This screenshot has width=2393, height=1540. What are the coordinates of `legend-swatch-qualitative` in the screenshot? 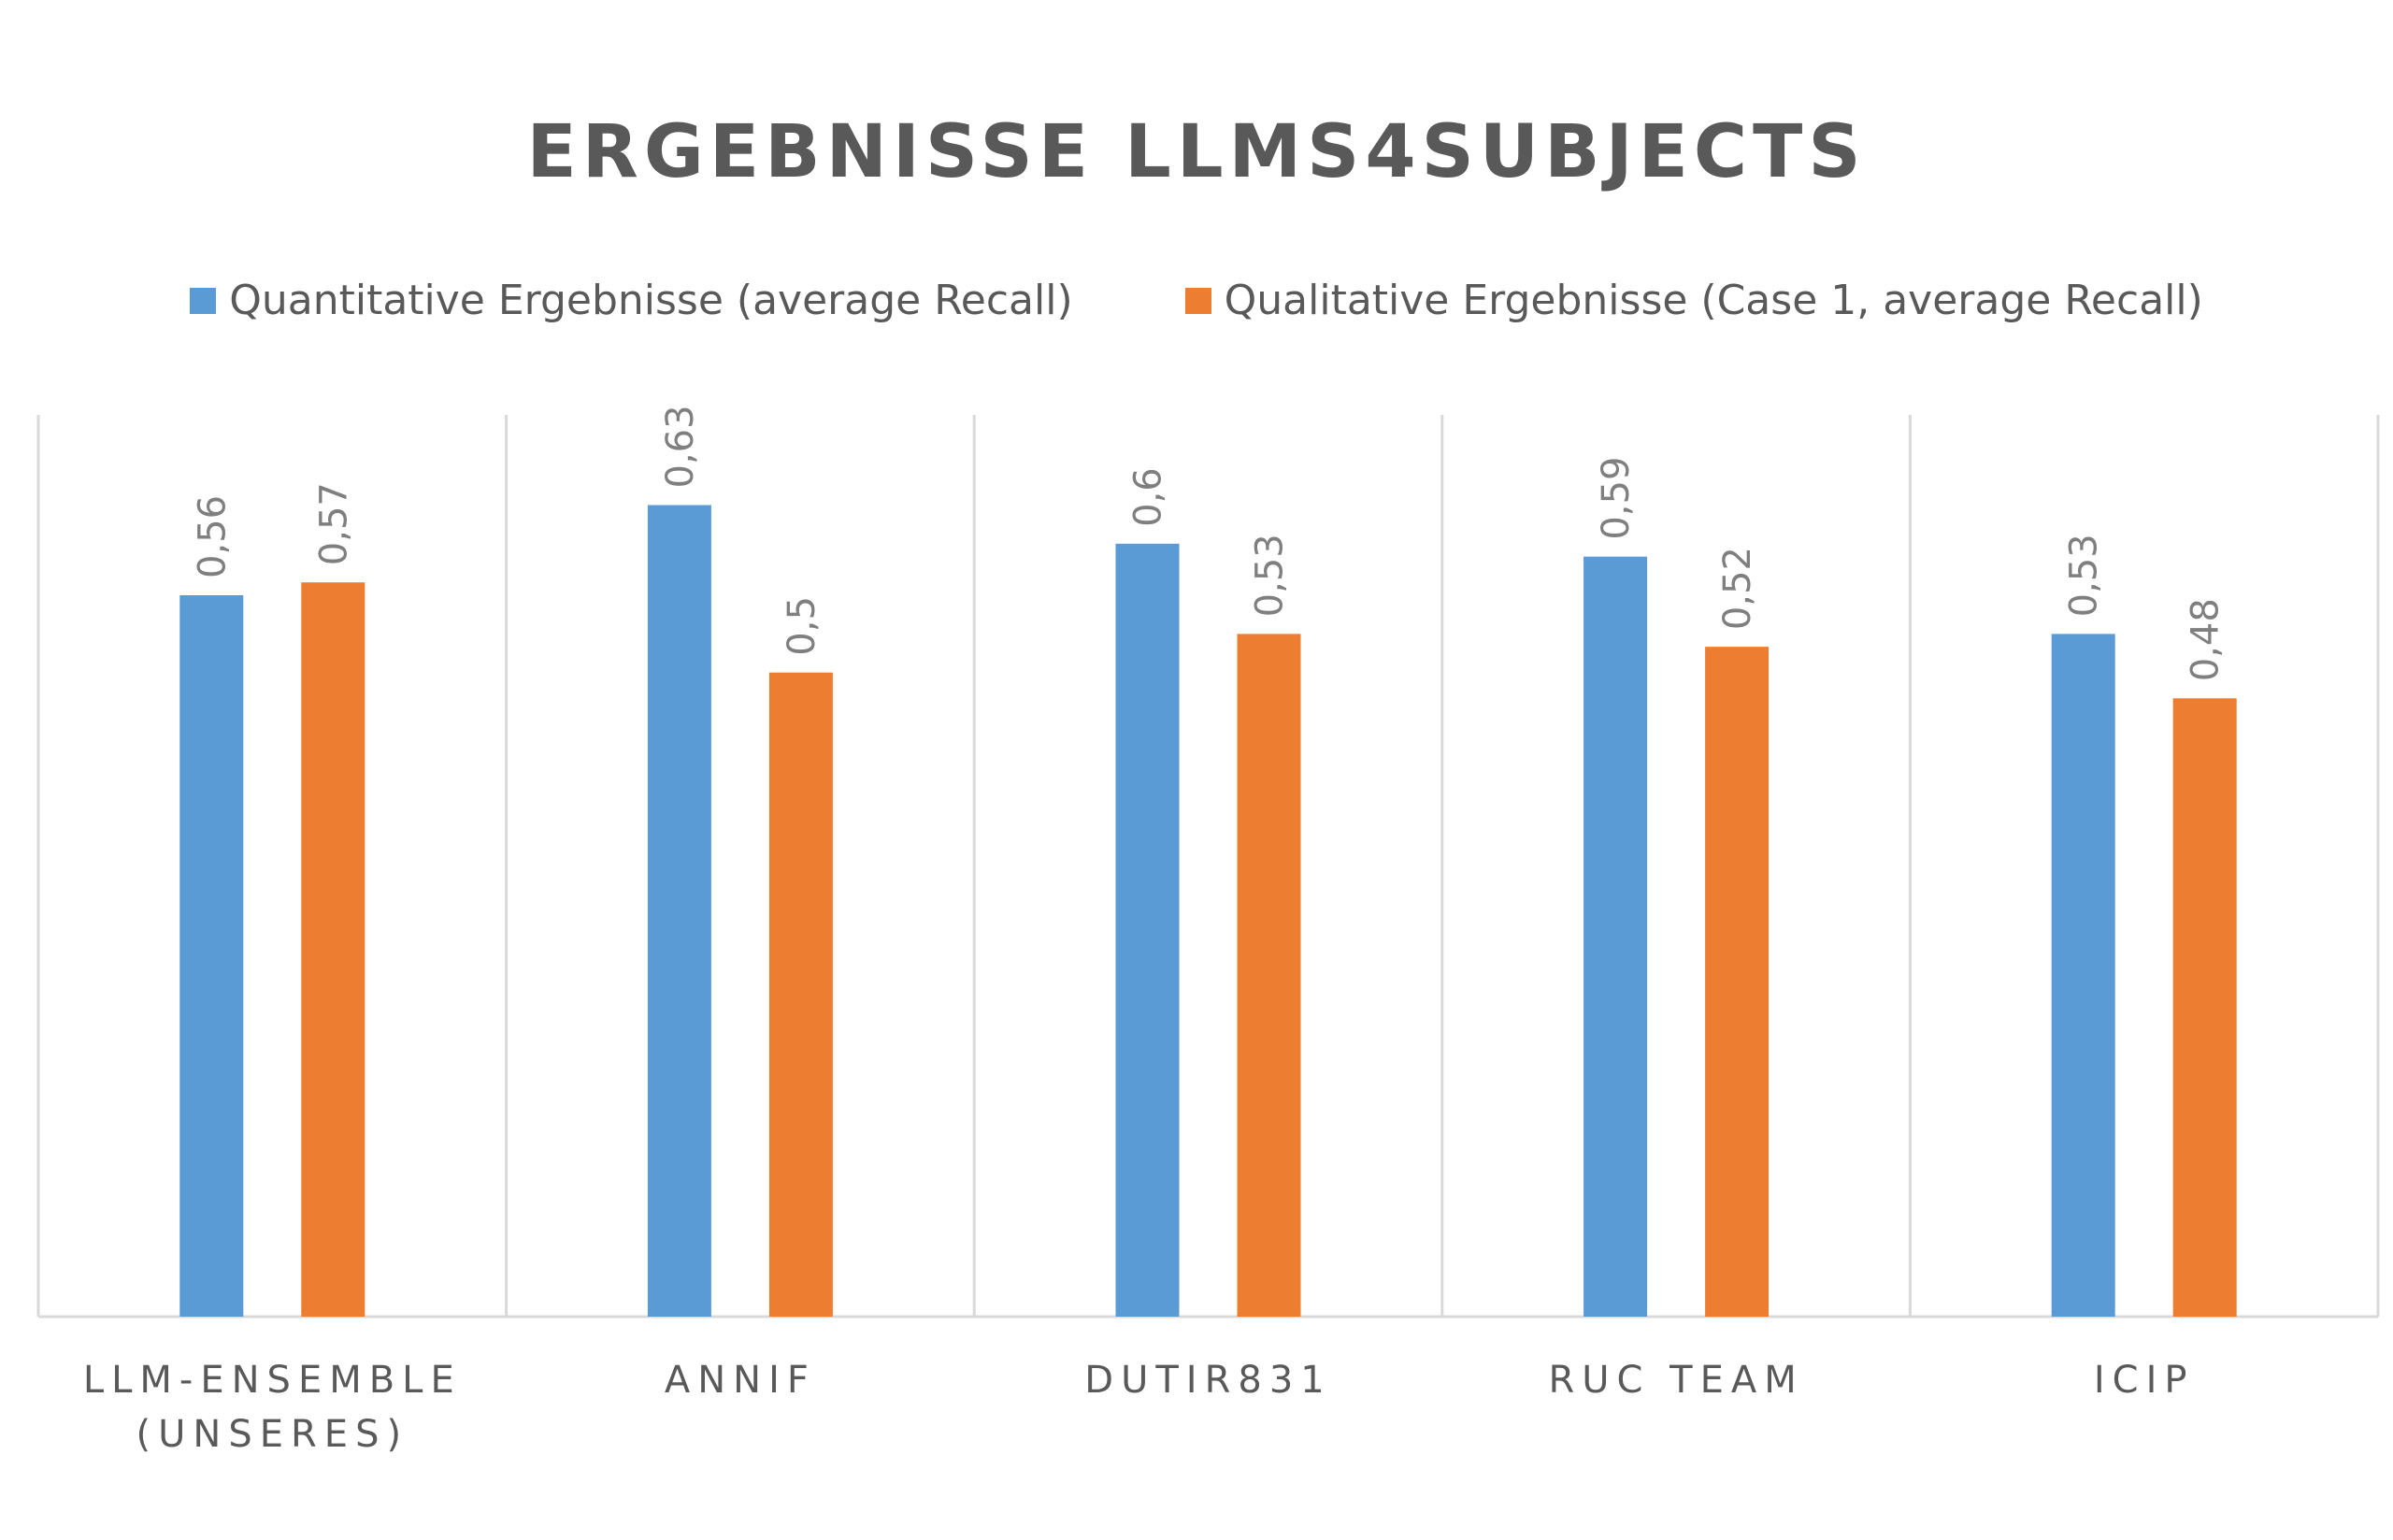 It's located at (1198, 300).